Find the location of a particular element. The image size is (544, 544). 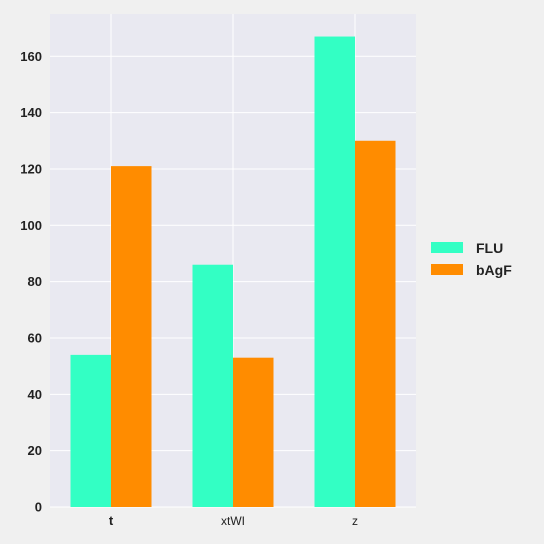

y-tick-label: 60 is located at coordinates (35, 337).